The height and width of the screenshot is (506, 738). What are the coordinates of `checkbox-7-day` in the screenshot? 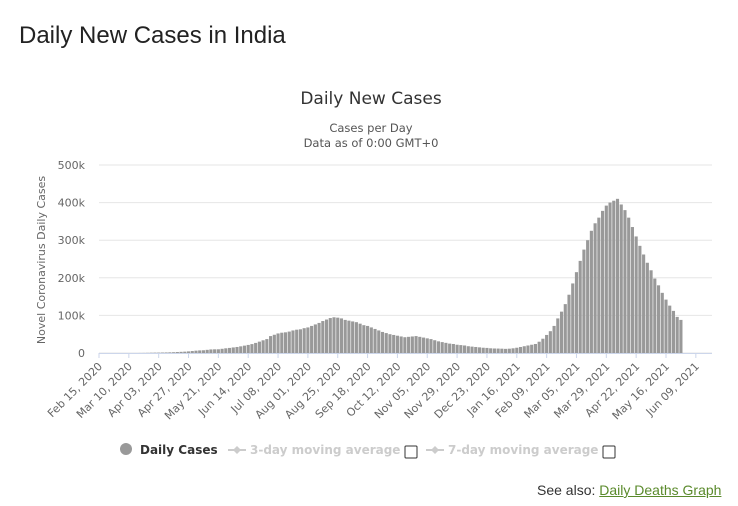 It's located at (609, 452).